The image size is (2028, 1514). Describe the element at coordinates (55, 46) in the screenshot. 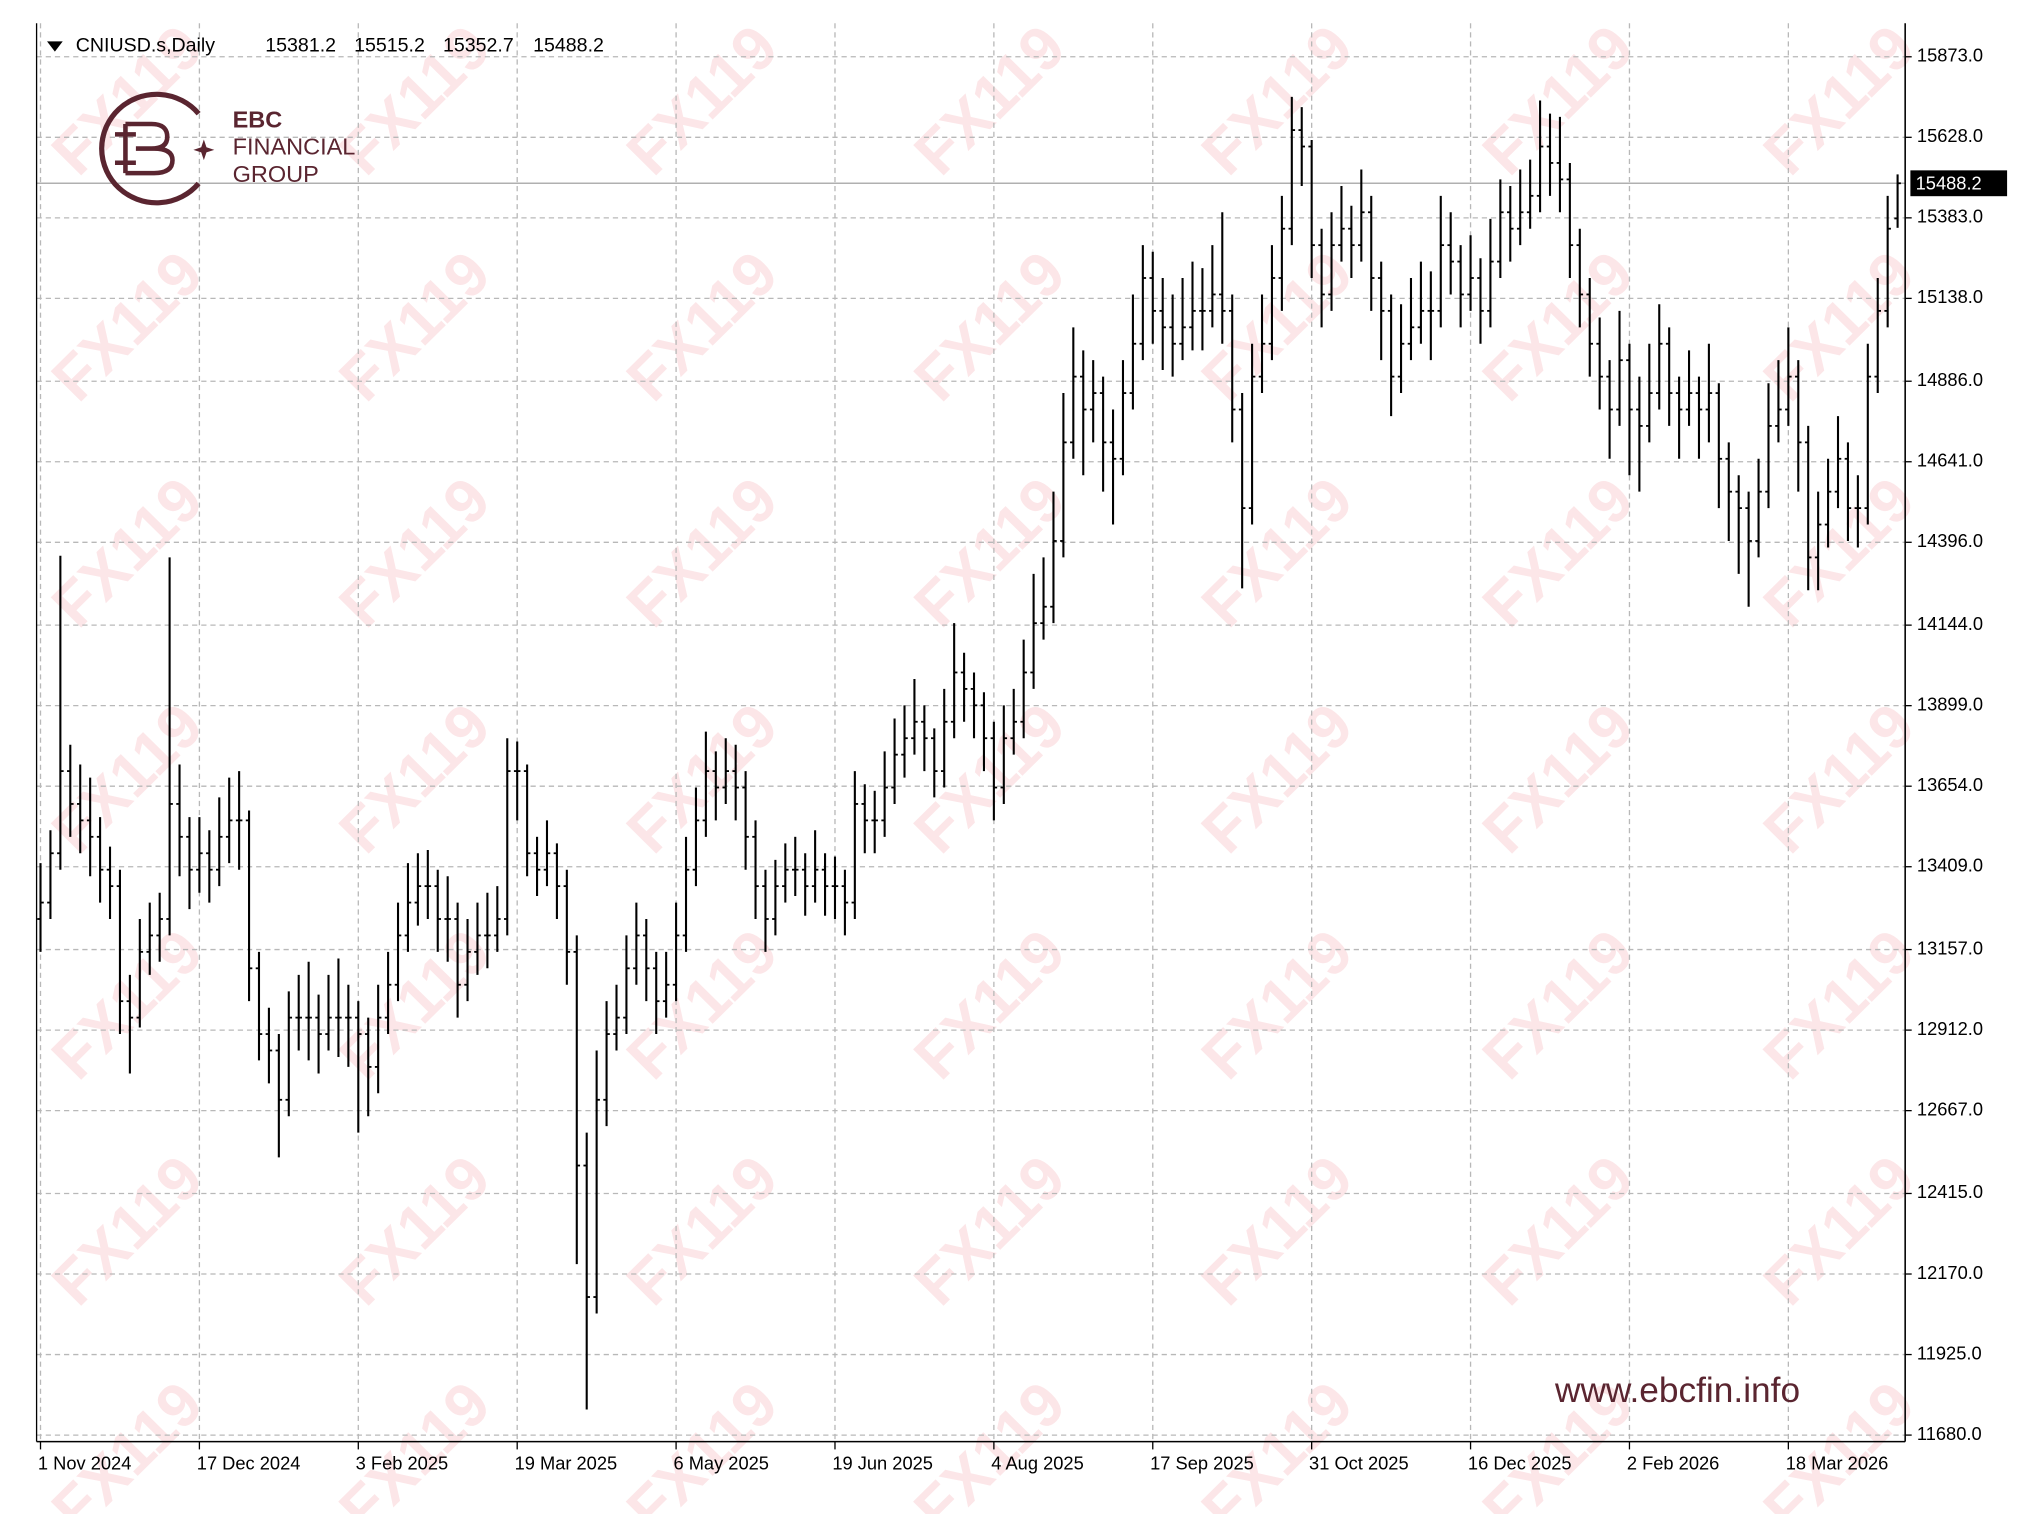

I see `dropdown-arrow` at that location.